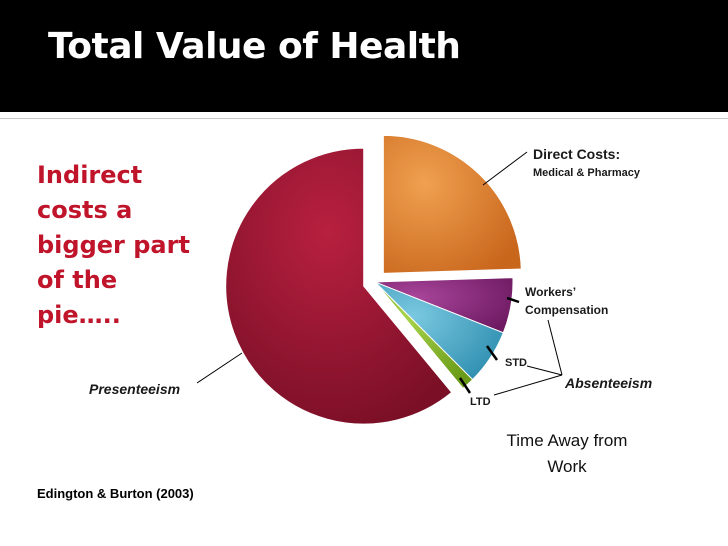  Describe the element at coordinates (254, 46) in the screenshot. I see `slide-title: Total Value of Health` at that location.